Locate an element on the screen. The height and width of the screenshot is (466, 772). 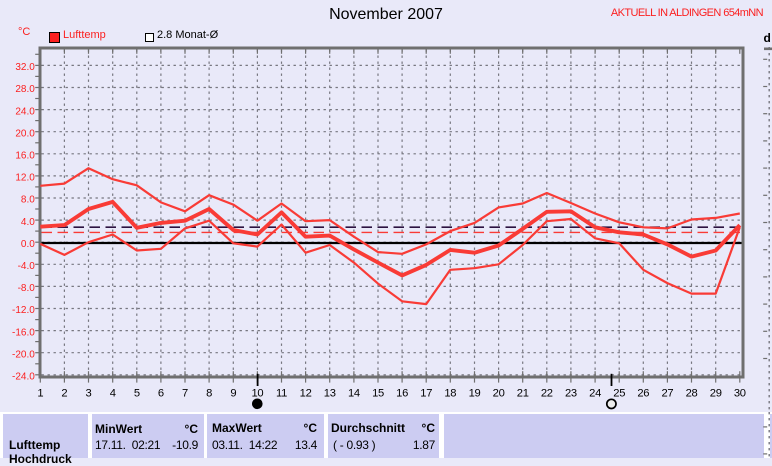
svg-text: 30 is located at coordinates (740, 394).